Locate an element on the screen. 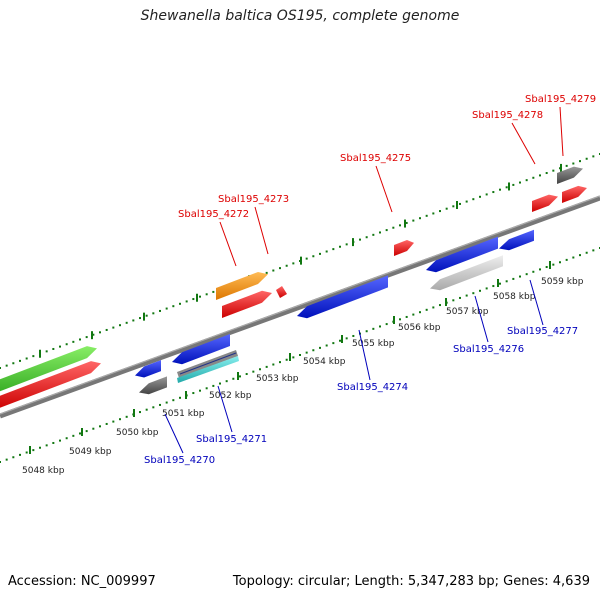 Image resolution: width=600 pixels, height=600 pixels. forward-gene-label: Sbal195_4275 is located at coordinates (375, 158).